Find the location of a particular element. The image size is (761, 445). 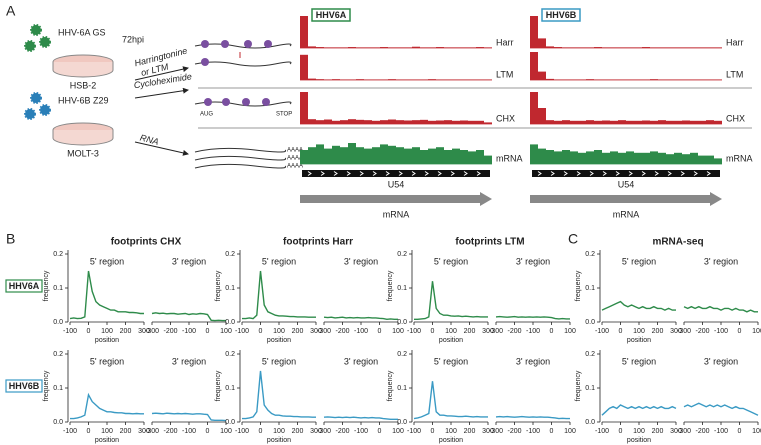

gene-label: U54 is located at coordinates (396, 184).